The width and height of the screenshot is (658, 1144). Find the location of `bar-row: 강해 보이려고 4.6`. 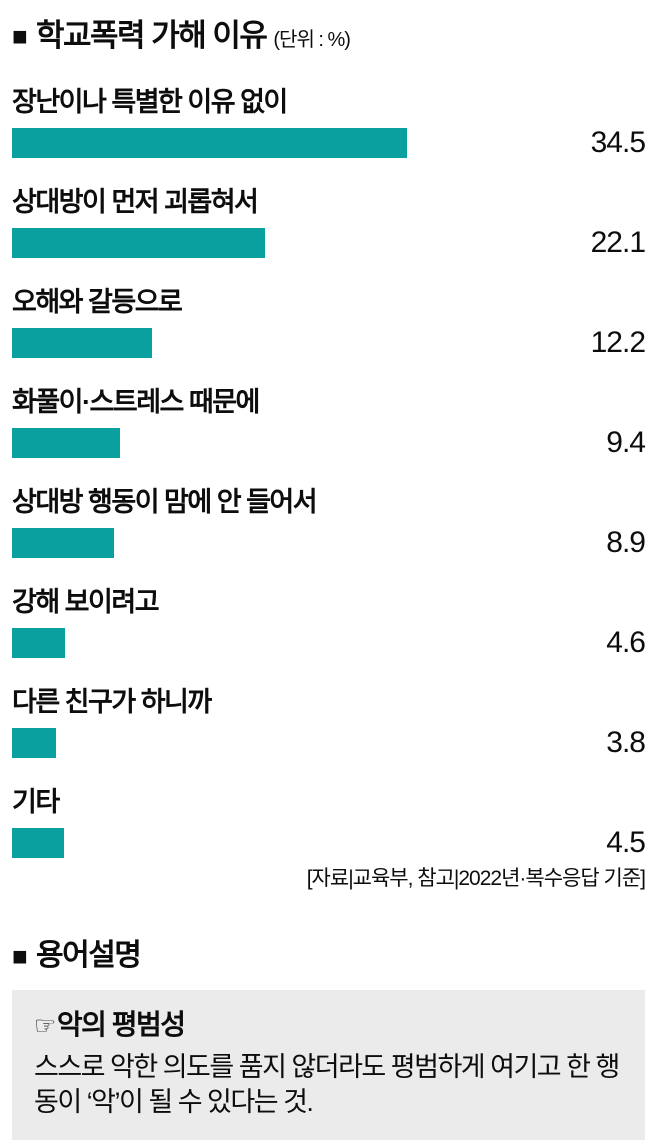

bar-row: 강해 보이려고 4.6 is located at coordinates (329, 622).